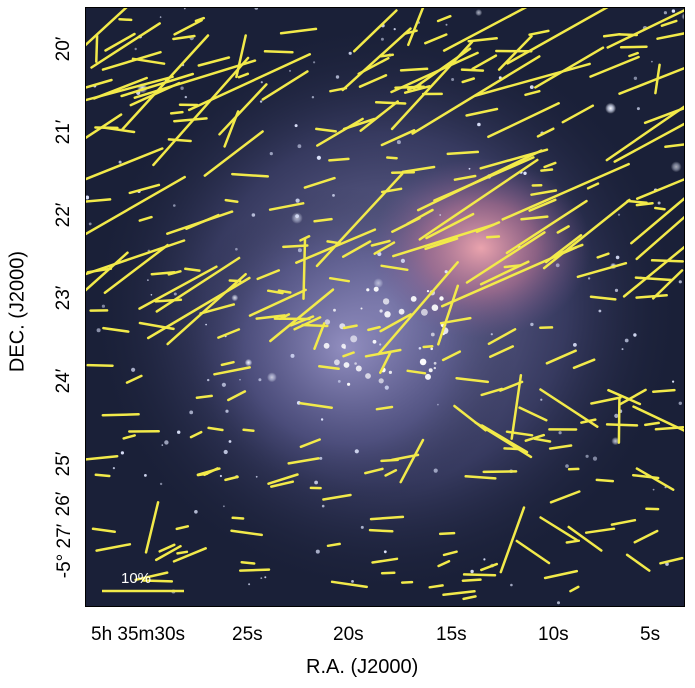 This screenshot has height=688, width=695. I want to click on scale-bar-label: 10%, so click(136, 578).